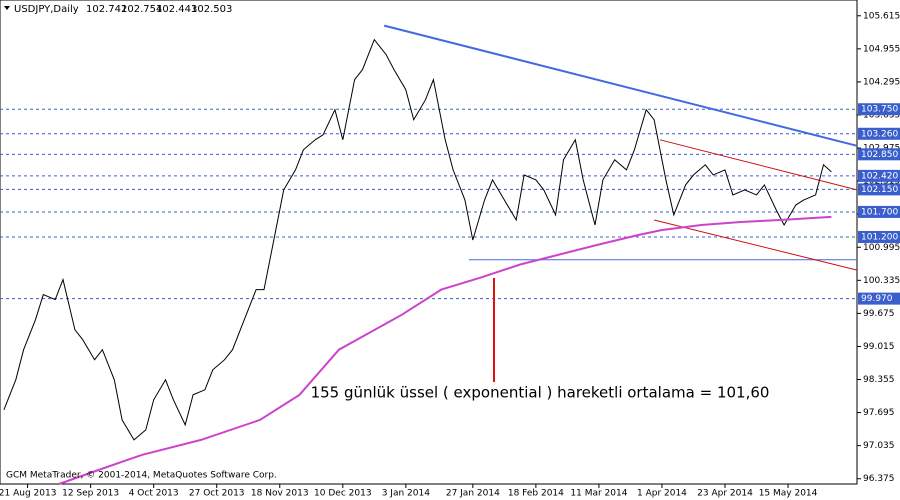  I want to click on level-label: 102.150, so click(879, 190).